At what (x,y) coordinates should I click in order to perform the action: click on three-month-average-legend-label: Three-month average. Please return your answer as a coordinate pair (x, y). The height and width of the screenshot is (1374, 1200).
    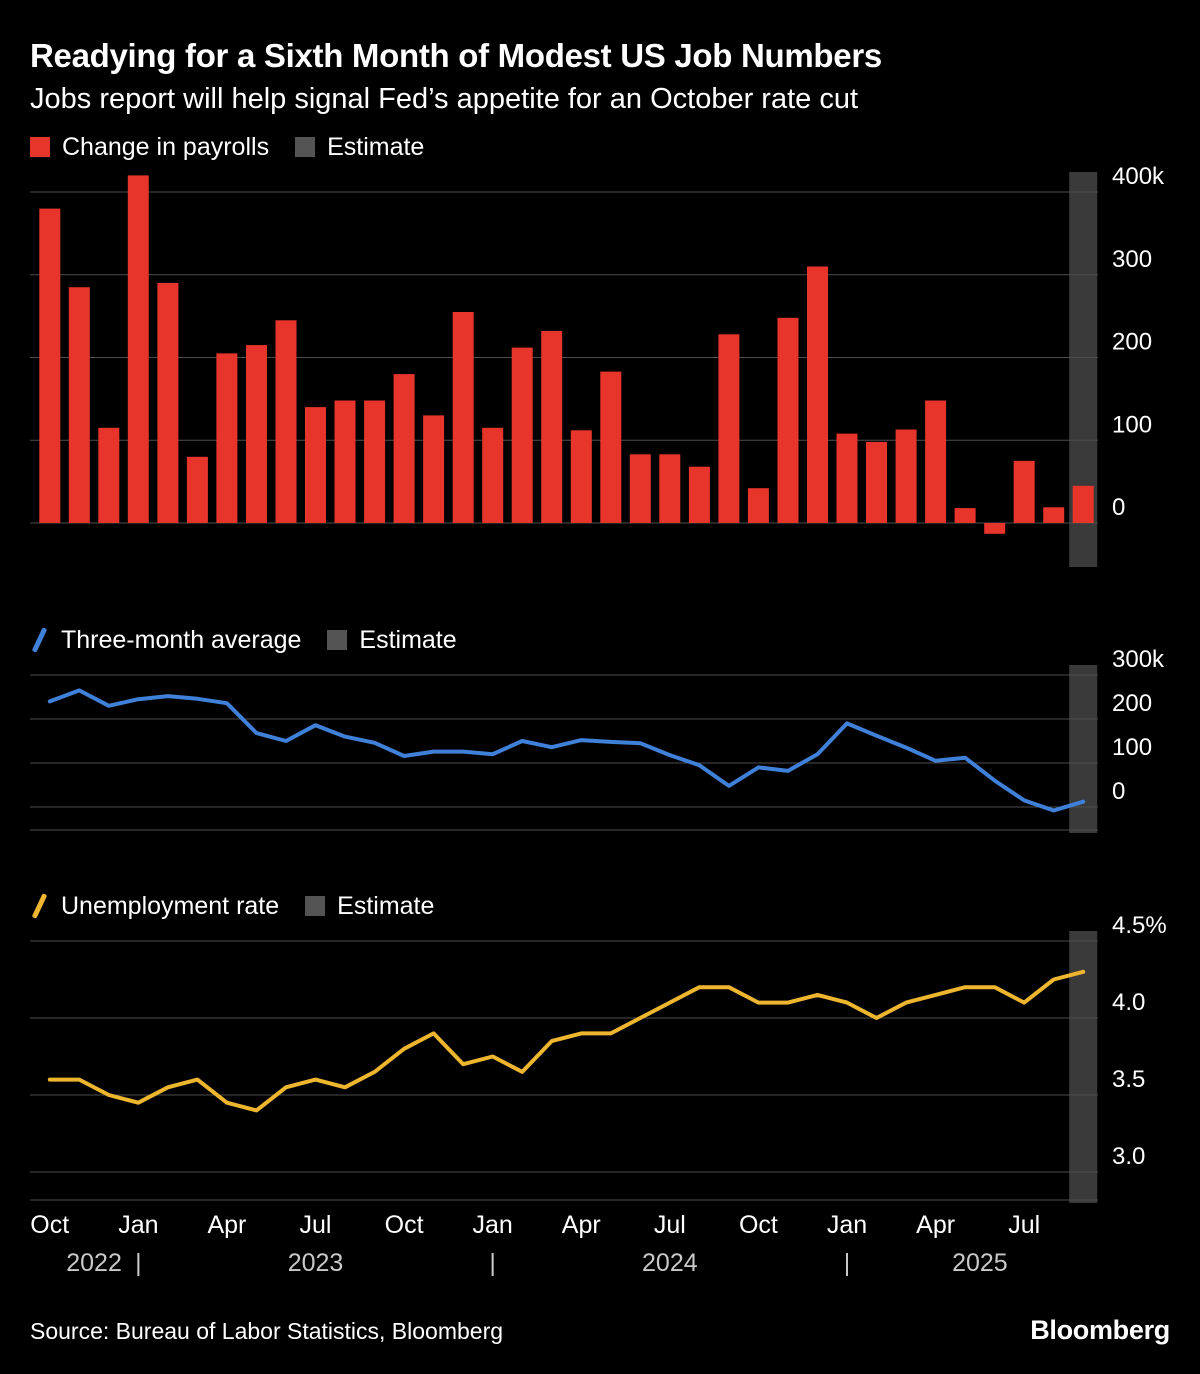
    Looking at the image, I should click on (181, 639).